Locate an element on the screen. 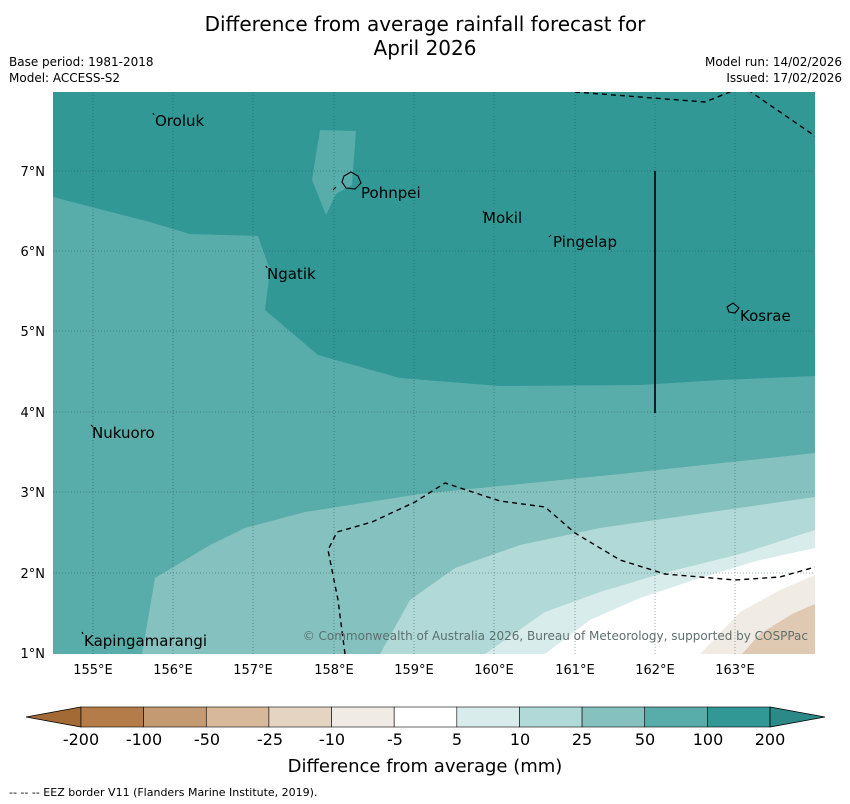  oroluk-dot is located at coordinates (153, 114).